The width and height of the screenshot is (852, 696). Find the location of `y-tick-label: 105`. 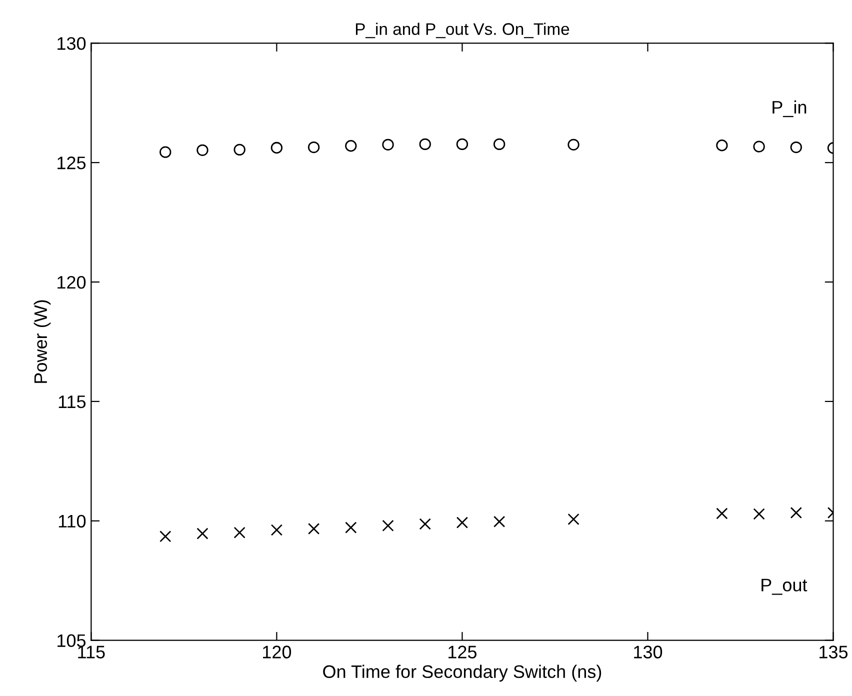

y-tick-label: 105 is located at coordinates (72, 641).